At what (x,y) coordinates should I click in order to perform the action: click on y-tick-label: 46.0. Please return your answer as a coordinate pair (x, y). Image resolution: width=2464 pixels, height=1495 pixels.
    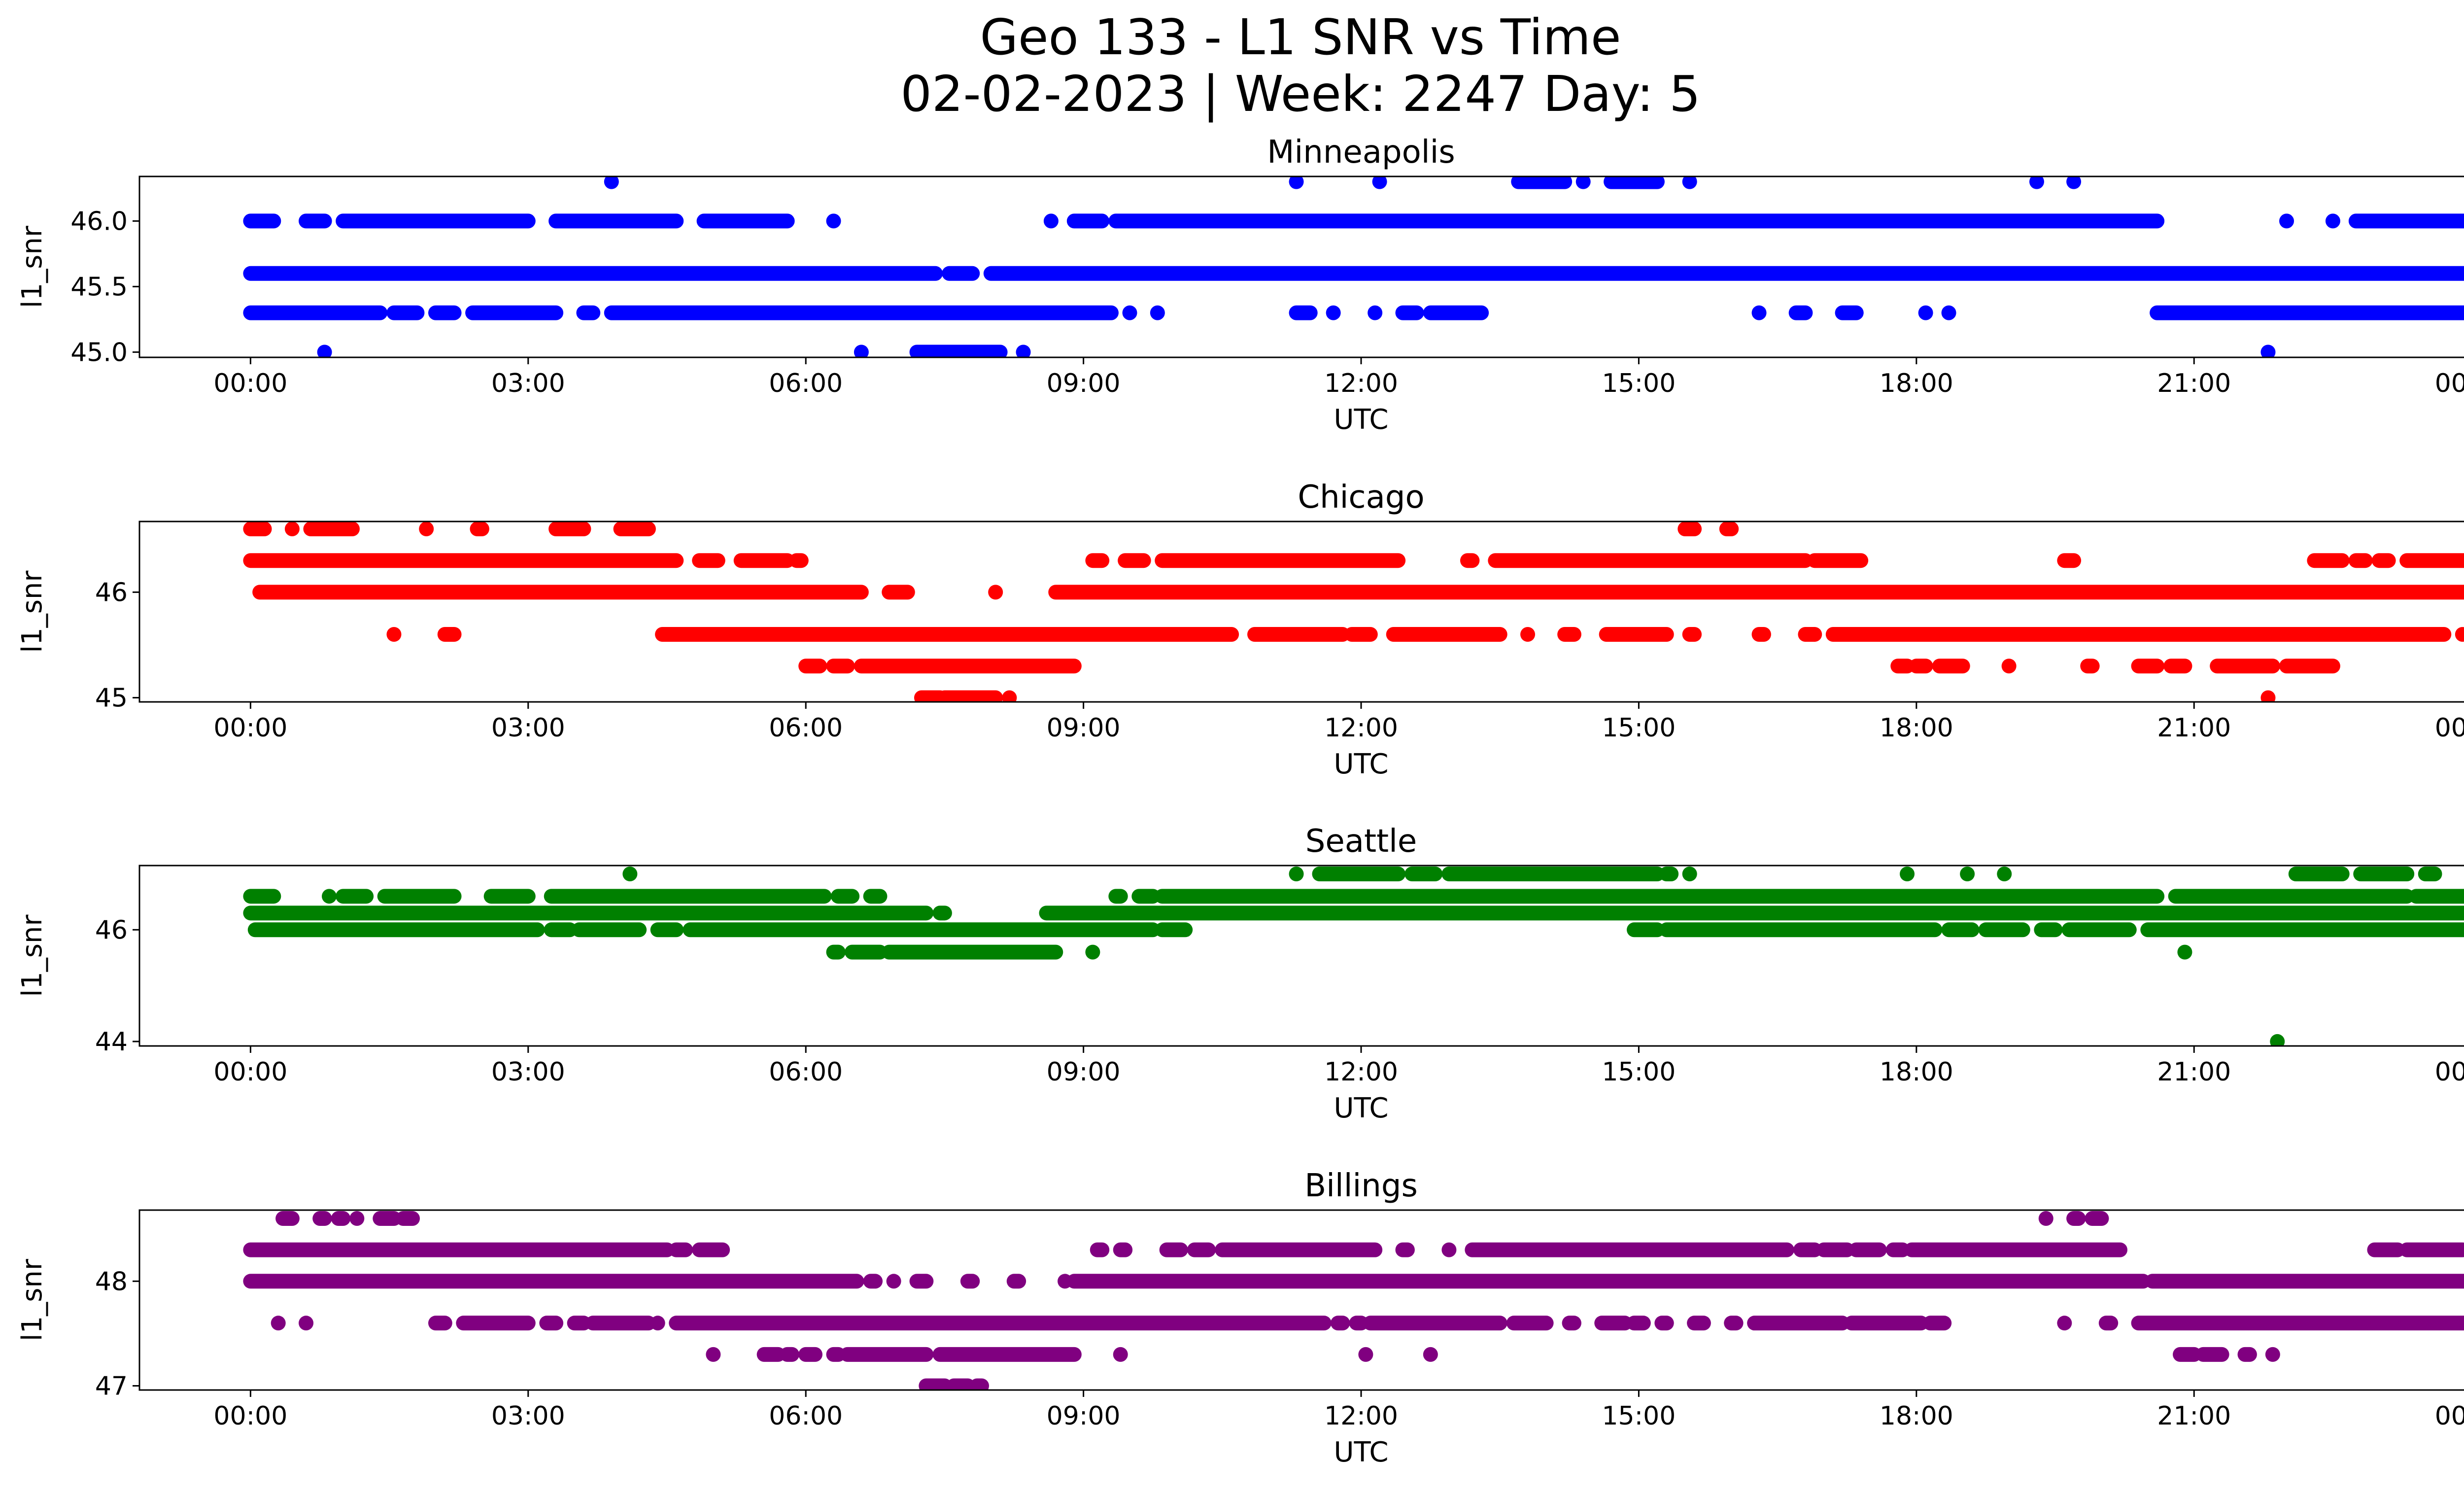
    Looking at the image, I should click on (99, 221).